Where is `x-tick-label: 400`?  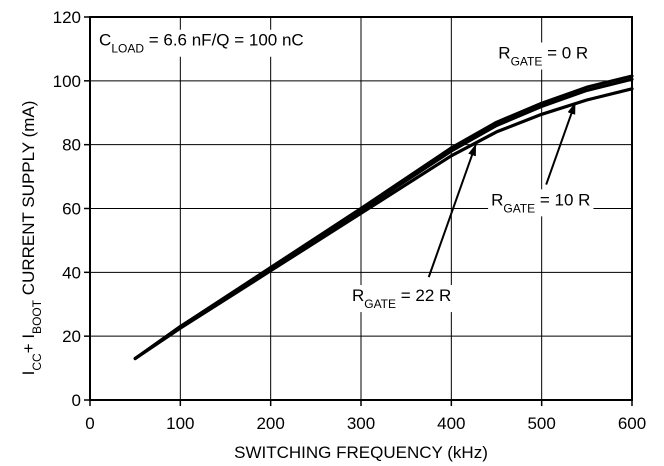 x-tick-label: 400 is located at coordinates (451, 423).